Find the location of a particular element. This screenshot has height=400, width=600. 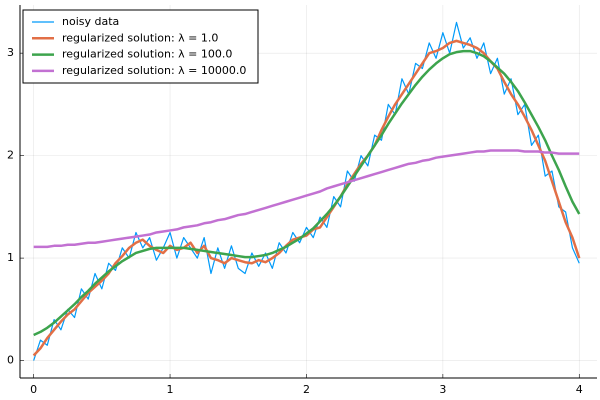

legend-label: regularized solution: λ = 1.0 is located at coordinates (140, 37).